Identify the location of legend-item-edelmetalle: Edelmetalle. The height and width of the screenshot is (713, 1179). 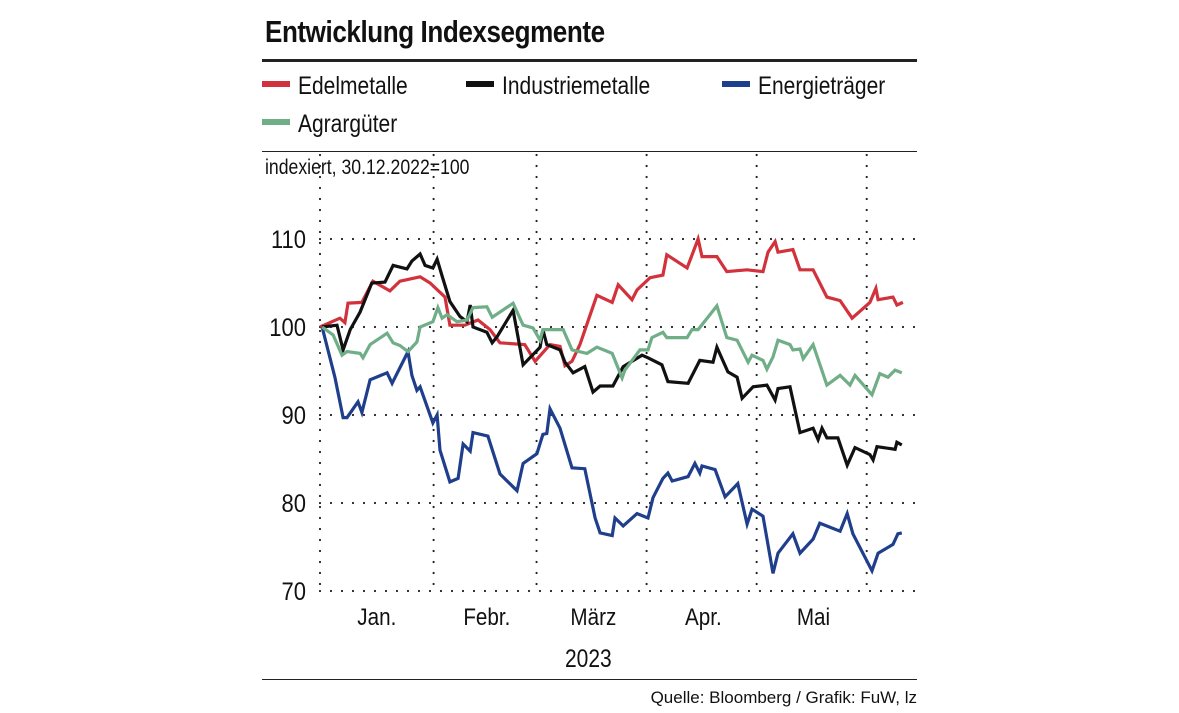
(345, 86).